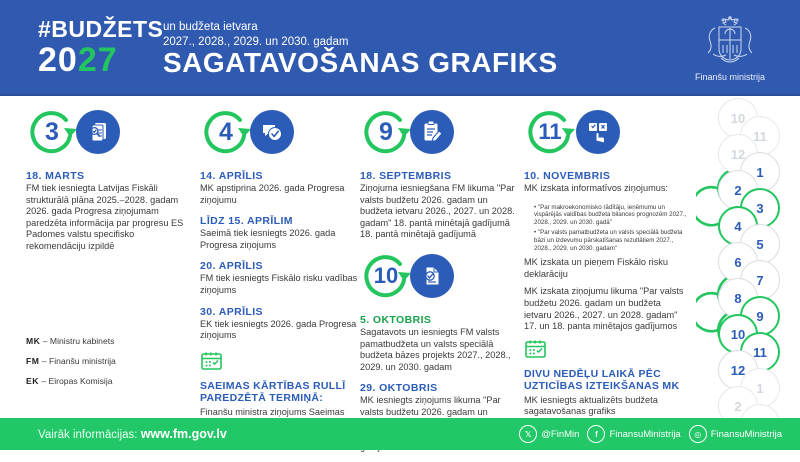 The image size is (800, 462). I want to click on more-info: Vairāk informācijas: www.fm.gov.lv, so click(132, 434).